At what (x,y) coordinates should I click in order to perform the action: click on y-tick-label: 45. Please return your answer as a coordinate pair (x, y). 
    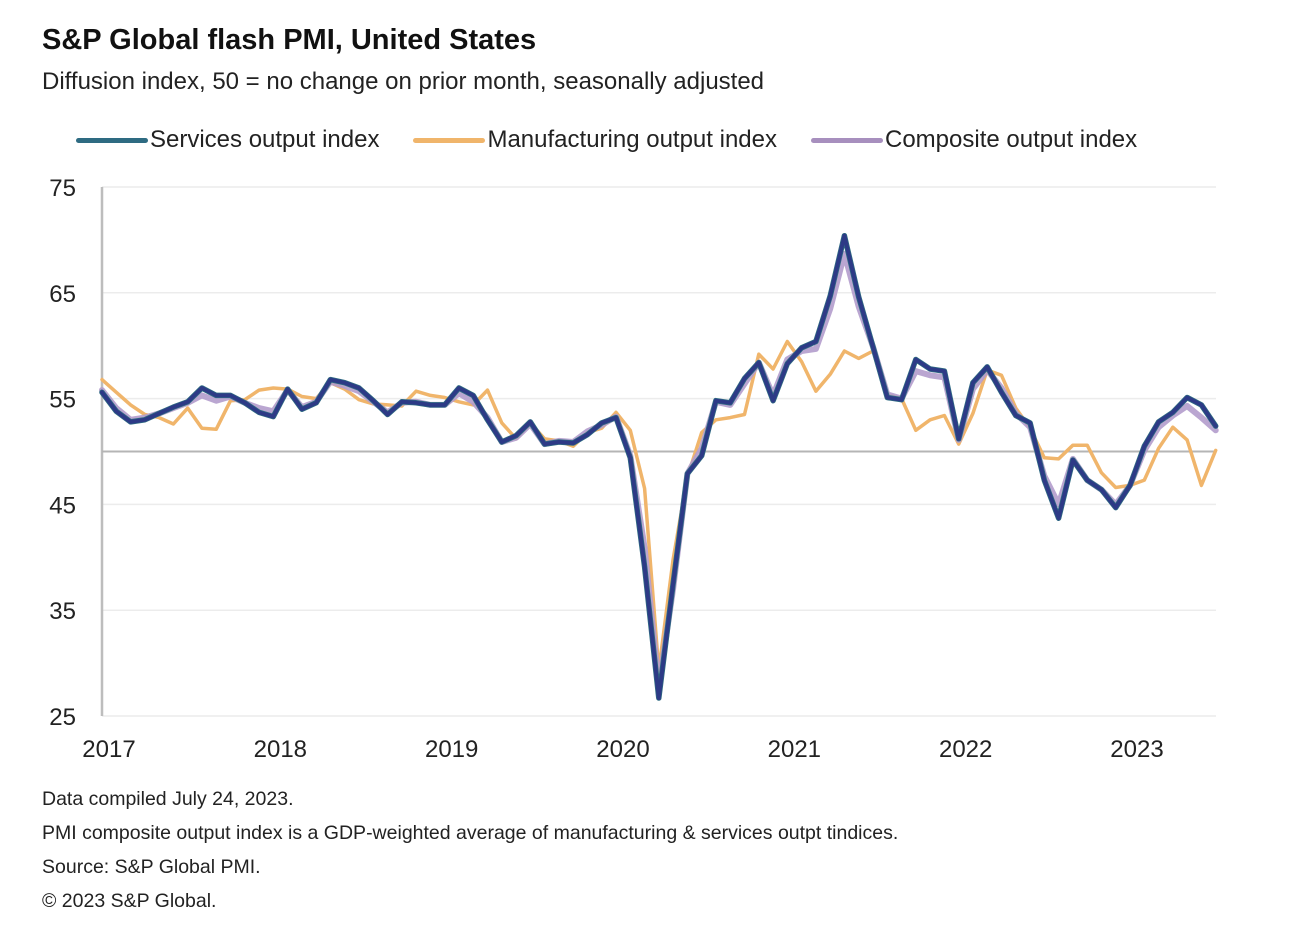
    Looking at the image, I should click on (62, 505).